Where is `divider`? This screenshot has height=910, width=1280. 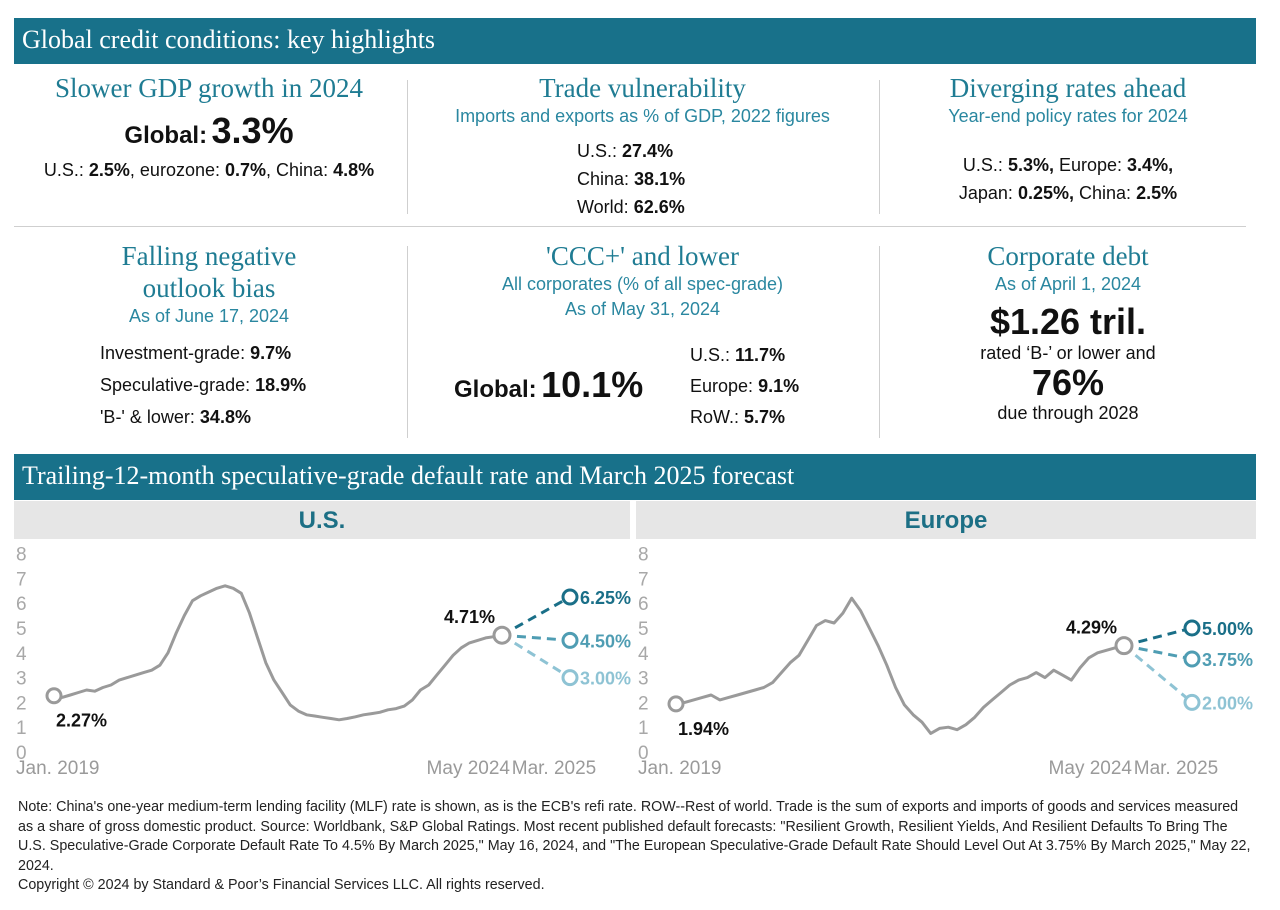
divider is located at coordinates (407, 342).